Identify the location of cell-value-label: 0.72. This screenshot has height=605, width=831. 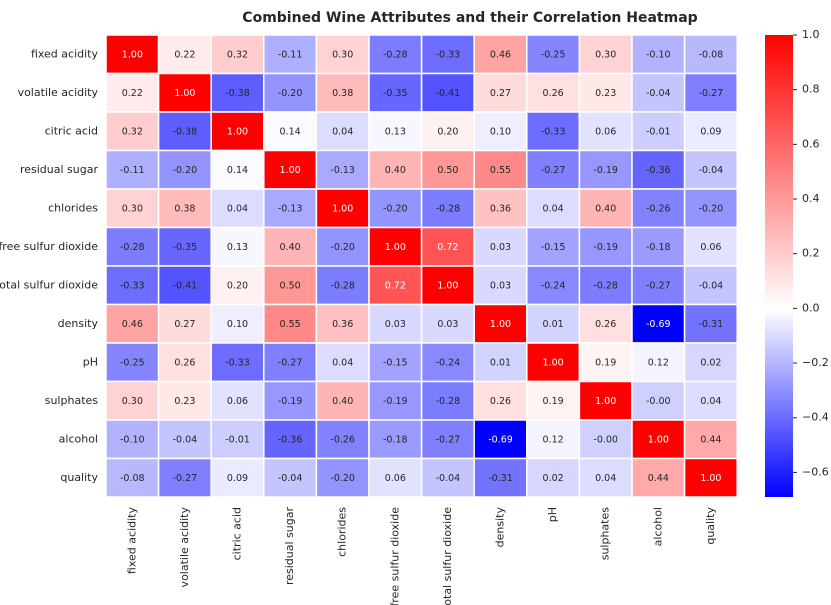
(395, 285).